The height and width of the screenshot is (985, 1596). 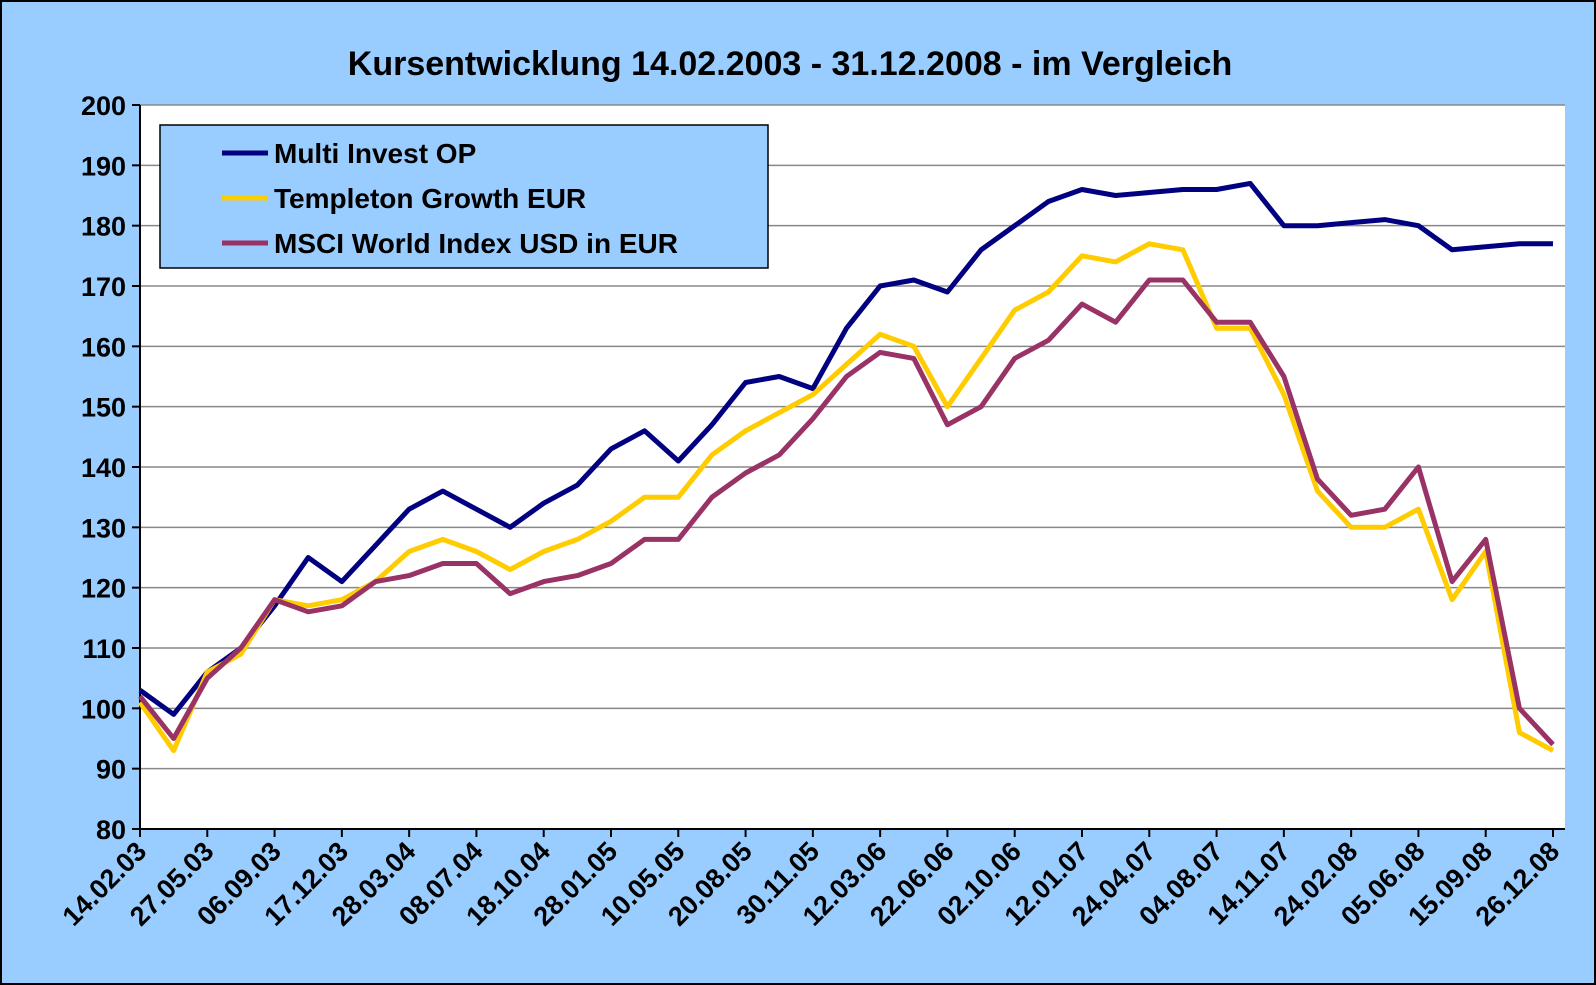 What do you see at coordinates (103, 227) in the screenshot?
I see `y-tick-label: 180` at bounding box center [103, 227].